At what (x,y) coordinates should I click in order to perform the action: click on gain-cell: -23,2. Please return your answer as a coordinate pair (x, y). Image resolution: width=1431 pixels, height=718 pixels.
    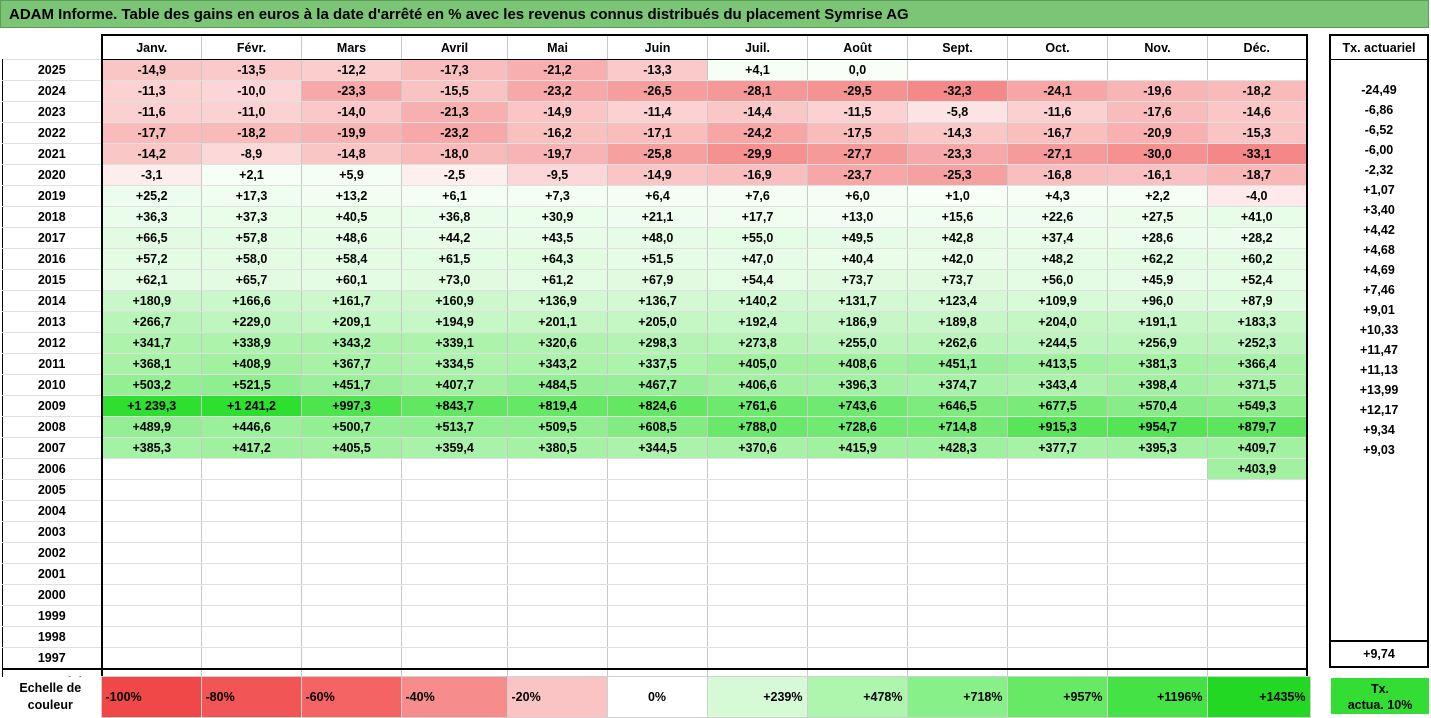
    Looking at the image, I should click on (454, 133).